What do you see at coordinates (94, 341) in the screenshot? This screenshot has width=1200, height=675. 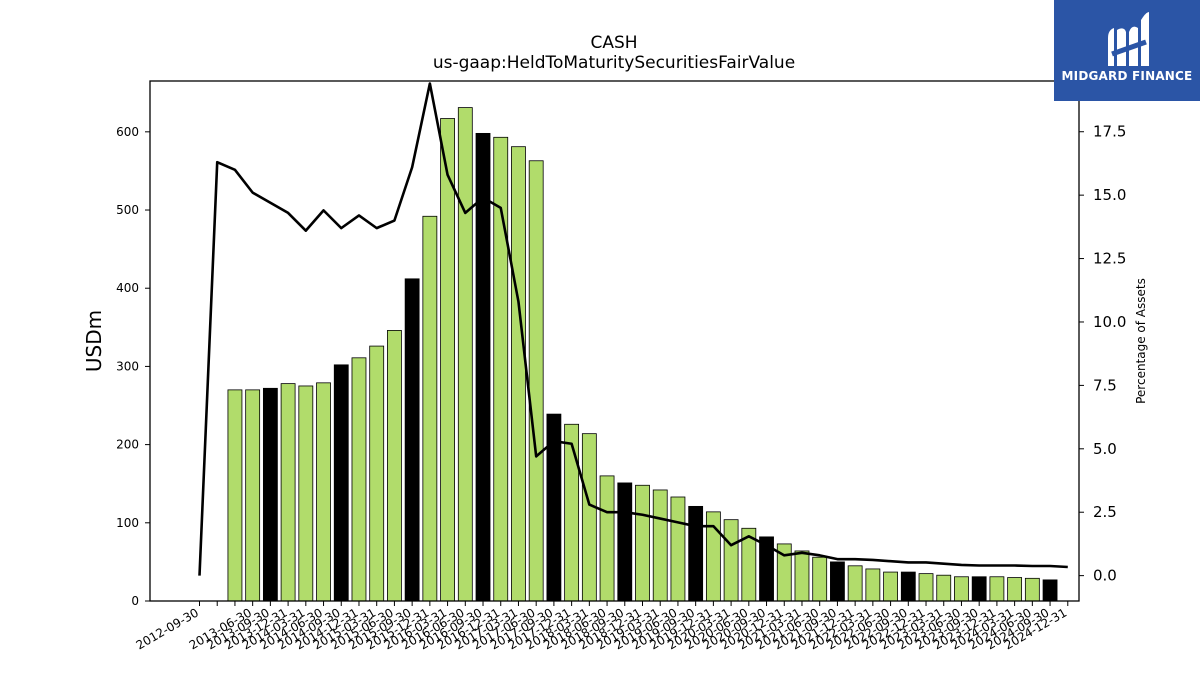 I see `y-axis-label: USDm` at bounding box center [94, 341].